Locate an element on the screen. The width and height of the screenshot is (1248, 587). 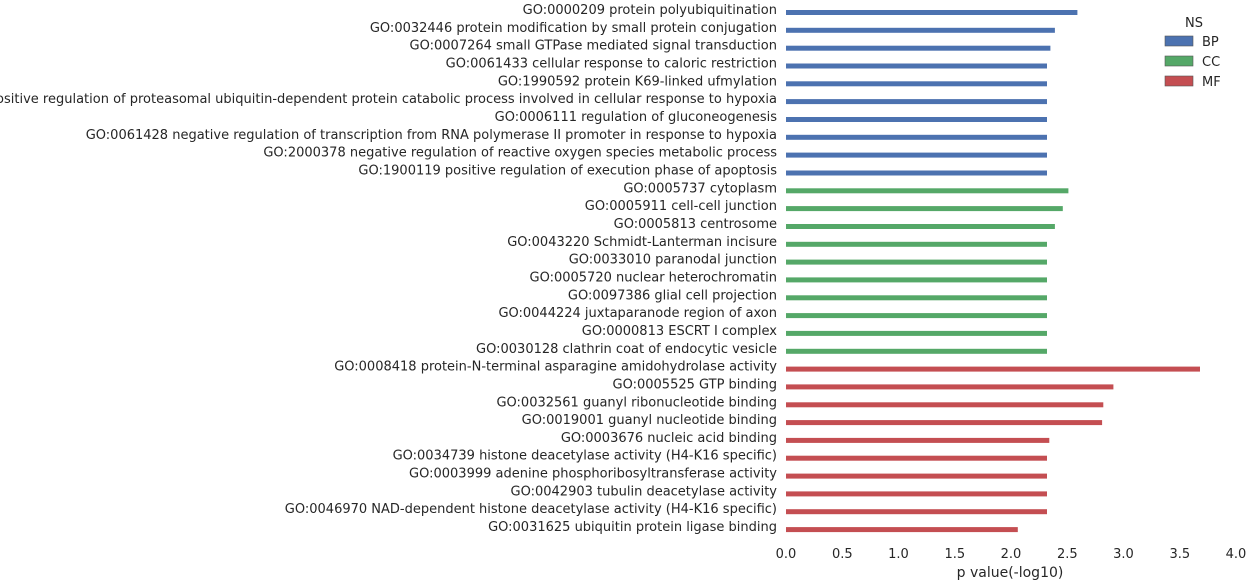
category-label-15: GO:0033010 paranodal junction is located at coordinates (673, 260).